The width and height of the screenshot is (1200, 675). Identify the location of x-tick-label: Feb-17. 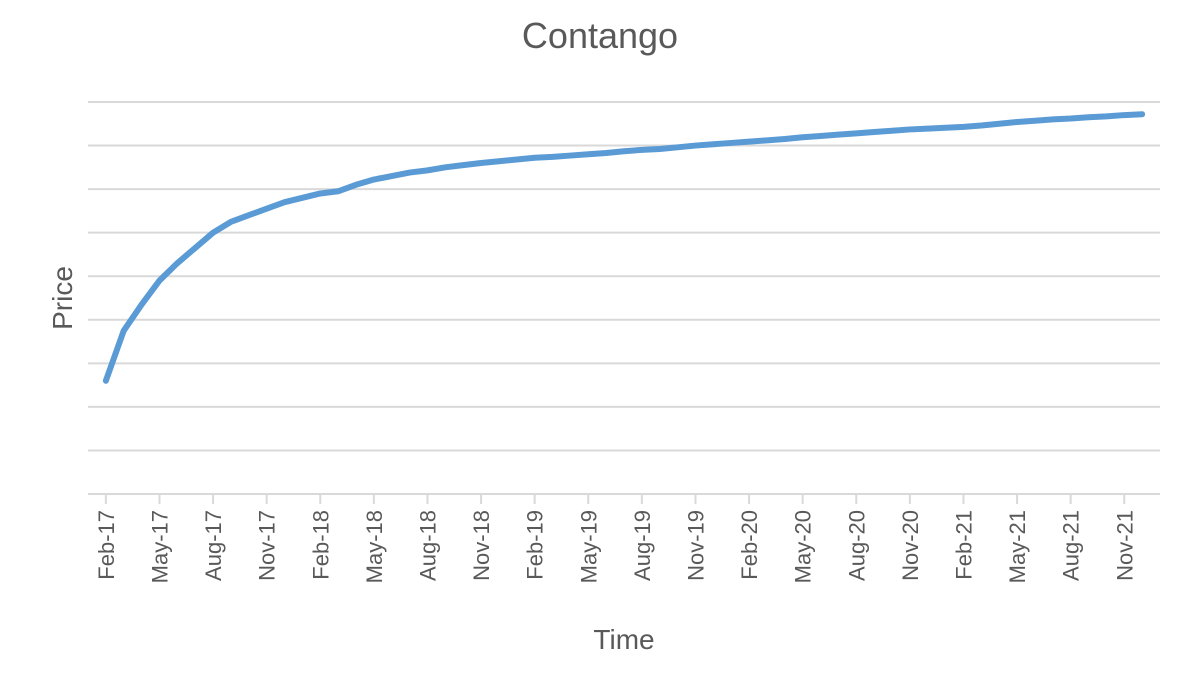
(106, 545).